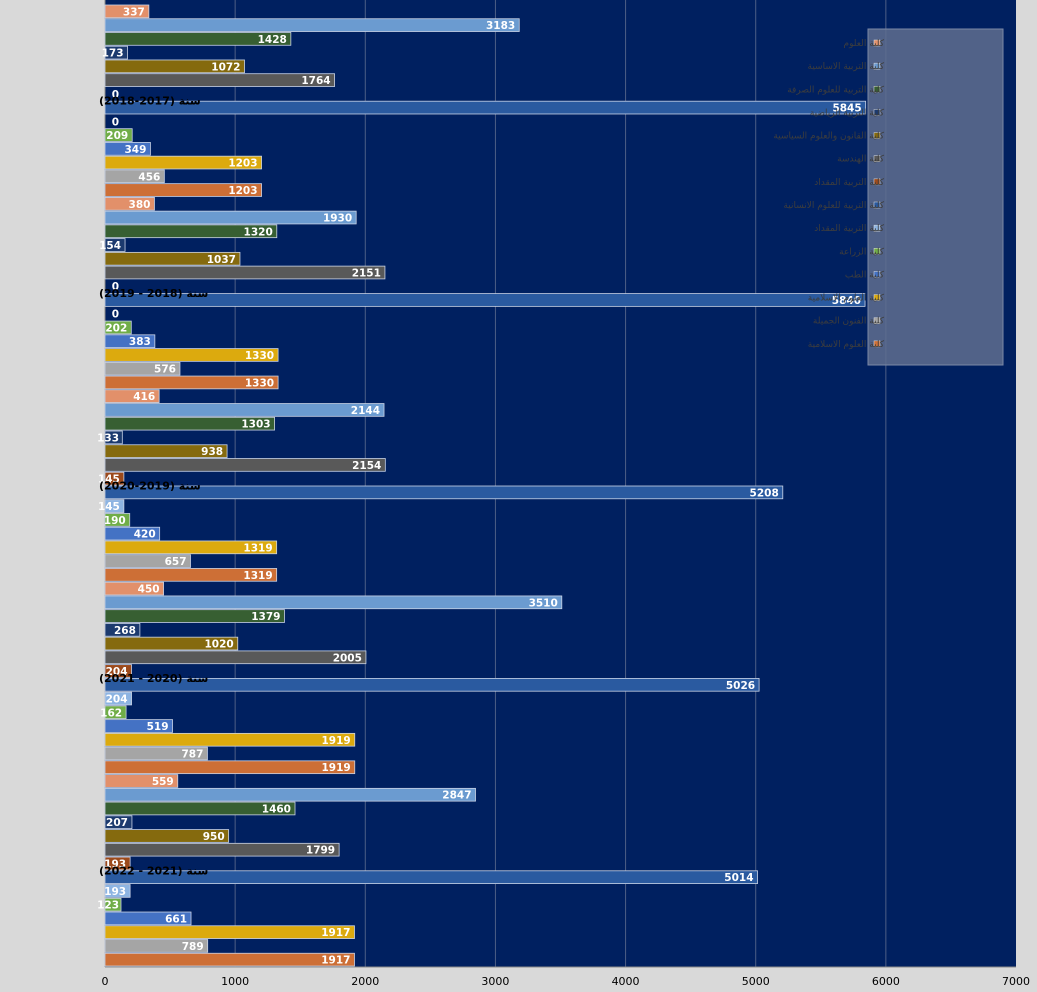 The height and width of the screenshot is (992, 1037). I want to click on data-label: 349, so click(135, 150).